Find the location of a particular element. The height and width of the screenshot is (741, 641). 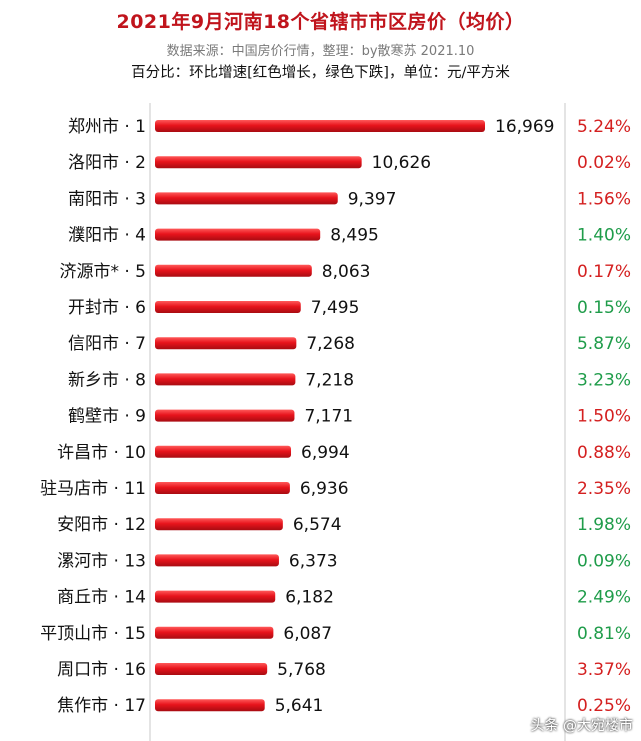

category-label: 漯河市 · 13 is located at coordinates (101, 561).